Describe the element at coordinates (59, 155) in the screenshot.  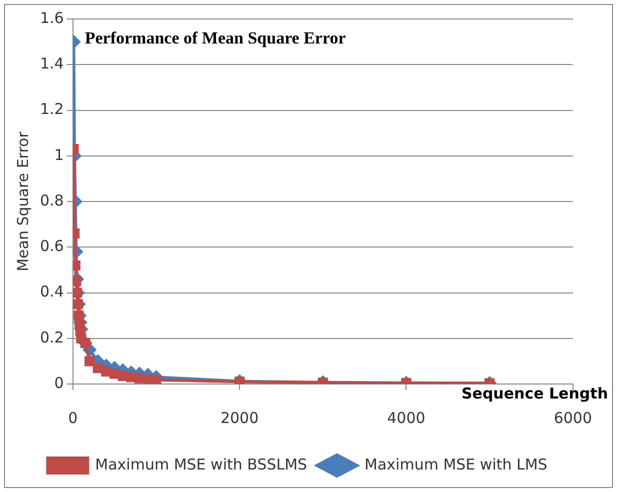
I see `y-tick-label: 1` at that location.